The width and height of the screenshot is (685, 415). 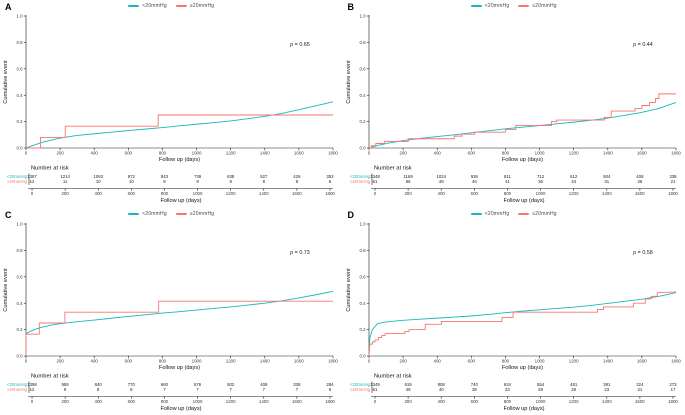 What do you see at coordinates (231, 153) in the screenshot?
I see `x-tick-label: 1200` at bounding box center [231, 153].